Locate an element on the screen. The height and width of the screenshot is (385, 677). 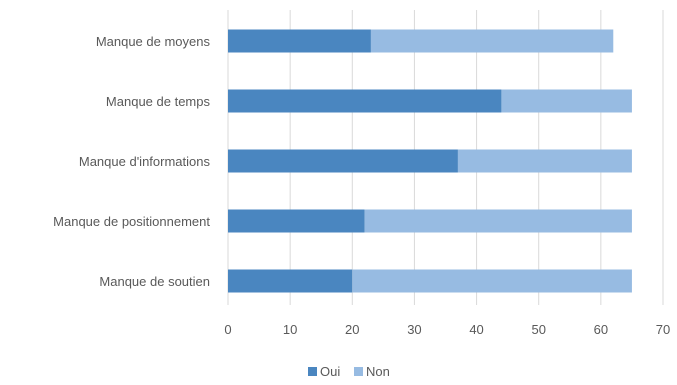
x-tick-label: 40 is located at coordinates (476, 329).